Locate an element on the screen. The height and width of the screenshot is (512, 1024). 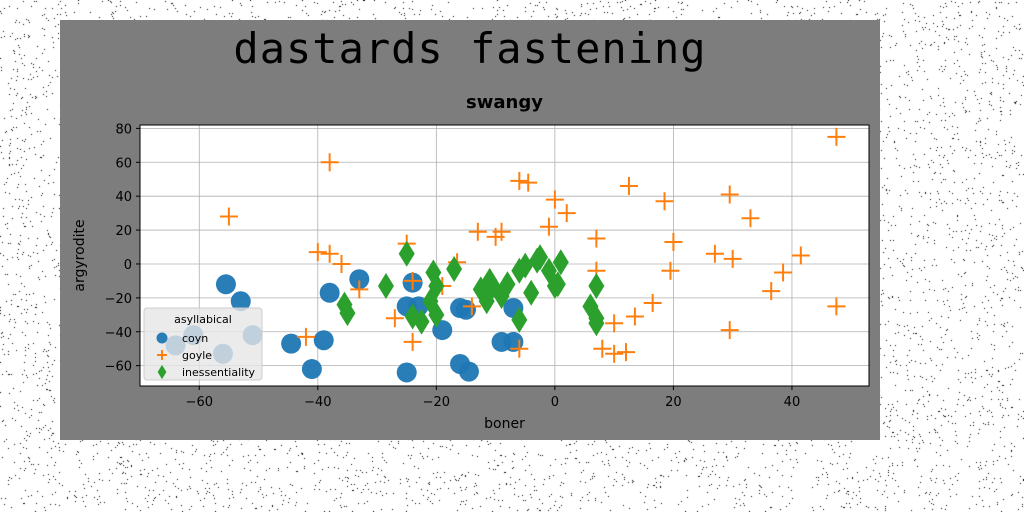
legend-box is located at coordinates (203, 344).